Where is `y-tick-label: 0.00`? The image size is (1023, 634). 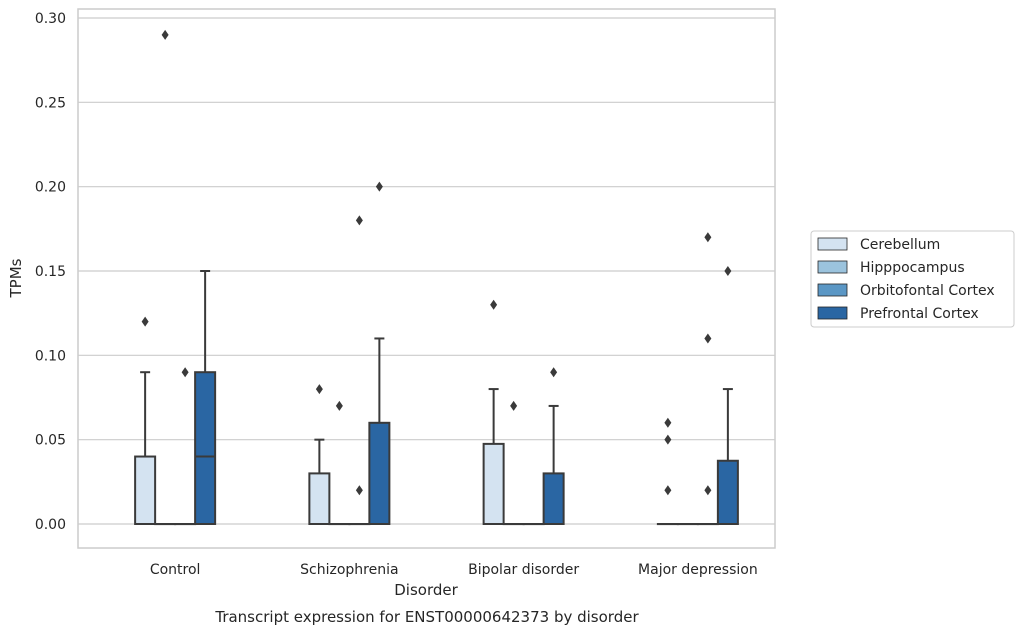
y-tick-label: 0.00 is located at coordinates (50, 525).